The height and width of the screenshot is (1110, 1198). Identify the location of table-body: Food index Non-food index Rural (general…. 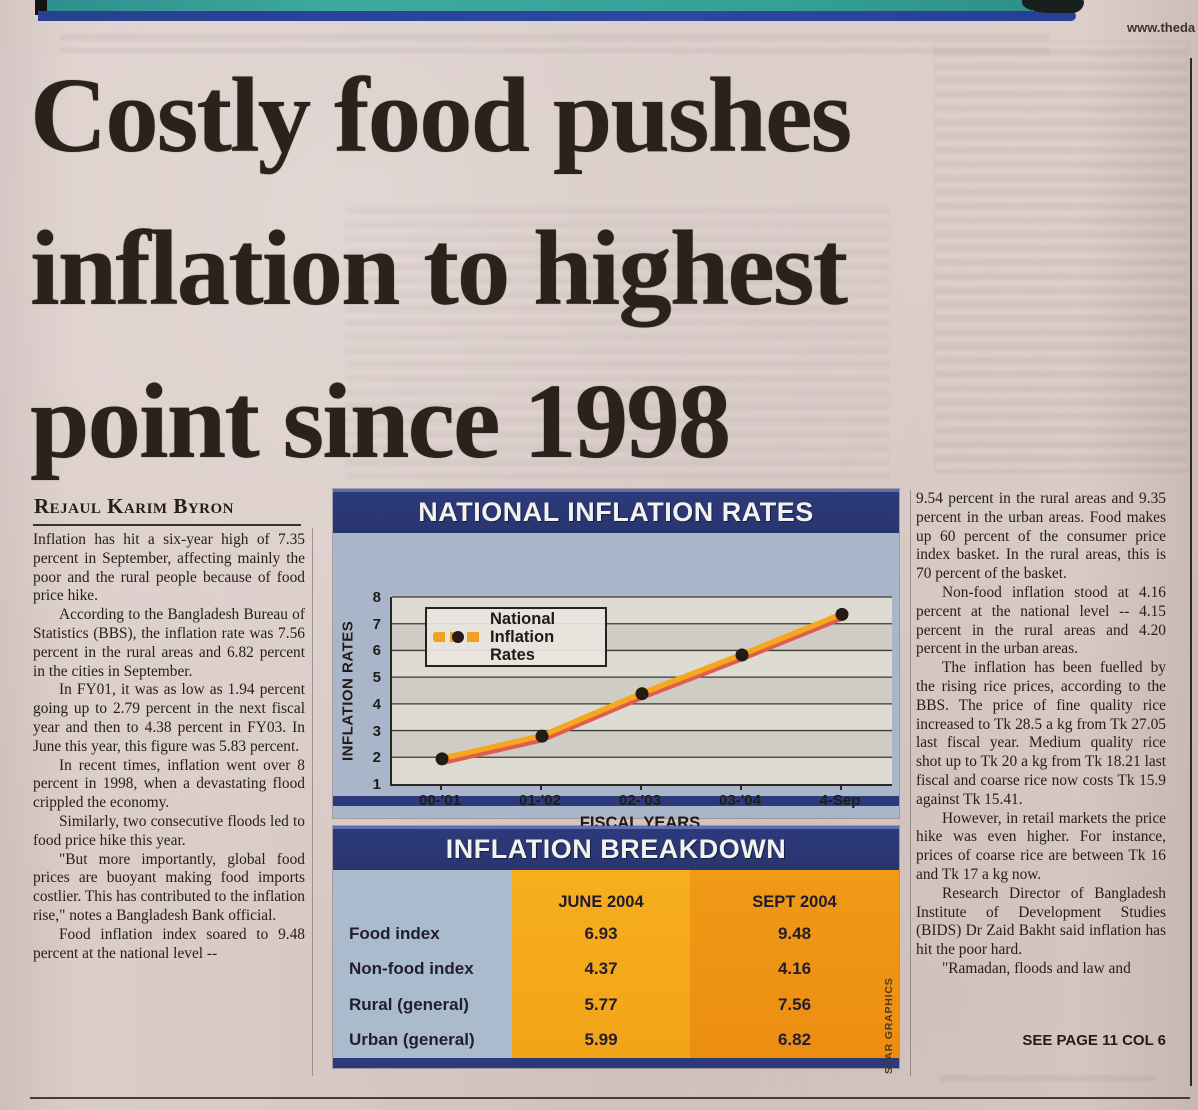
(616, 972).